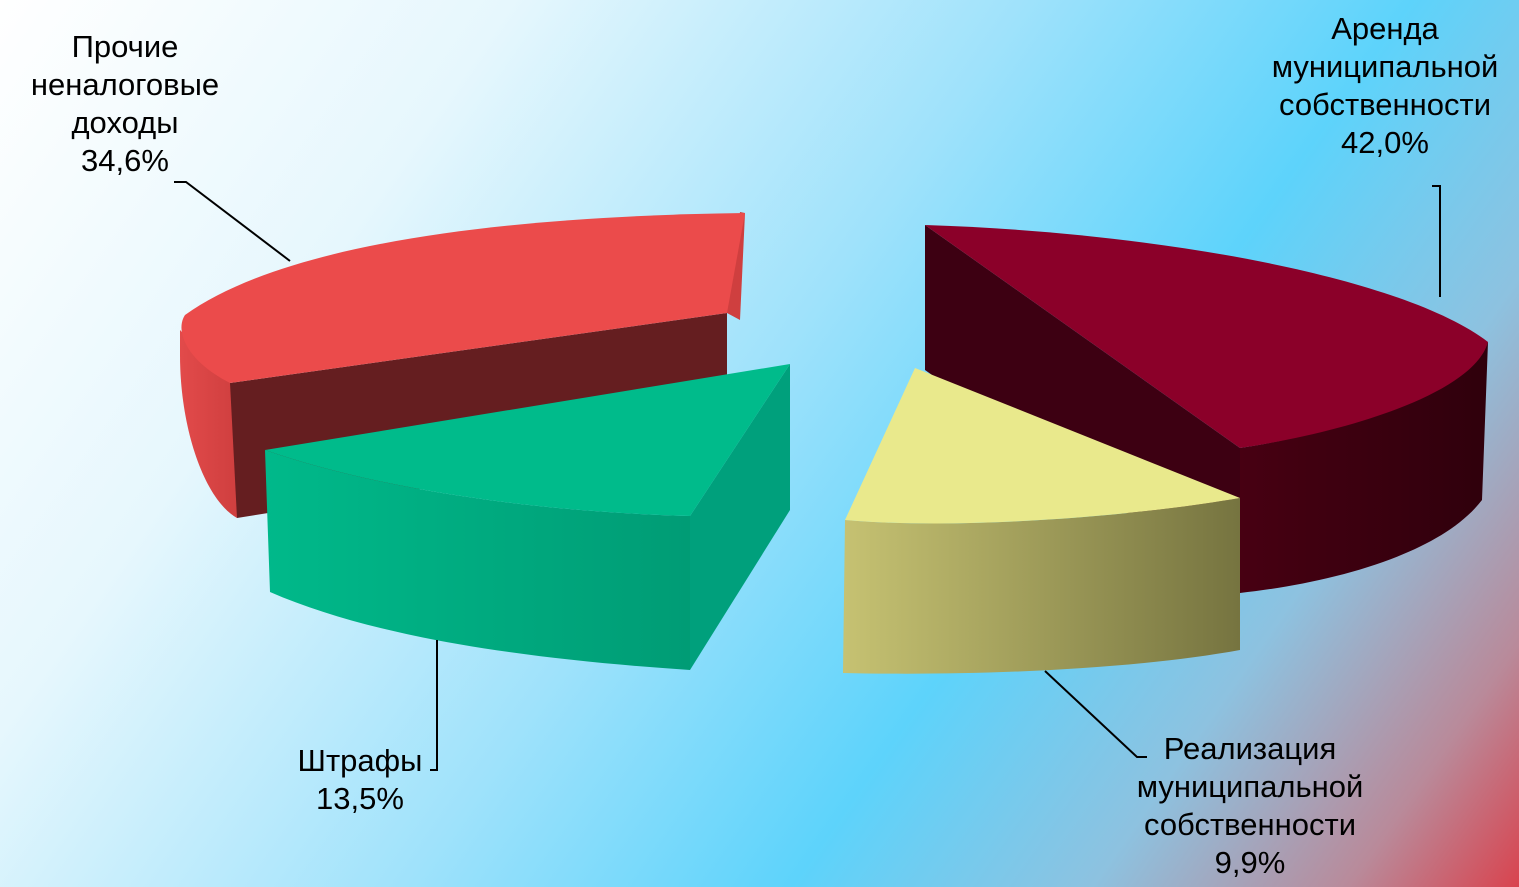 Image resolution: width=1519 pixels, height=887 pixels. Describe the element at coordinates (740, 517) in the screenshot. I see `slice-fines-inner` at that location.